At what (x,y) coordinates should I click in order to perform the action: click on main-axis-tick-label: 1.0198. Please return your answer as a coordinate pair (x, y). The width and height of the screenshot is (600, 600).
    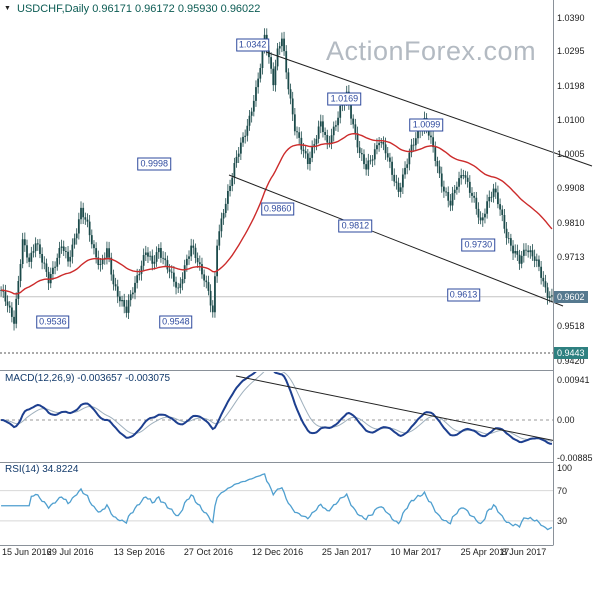
    Looking at the image, I should click on (571, 85).